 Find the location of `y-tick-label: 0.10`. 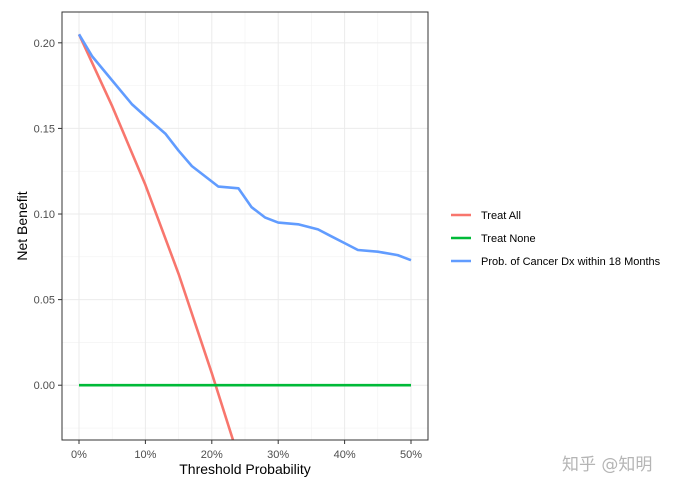

y-tick-label: 0.10 is located at coordinates (44, 215).